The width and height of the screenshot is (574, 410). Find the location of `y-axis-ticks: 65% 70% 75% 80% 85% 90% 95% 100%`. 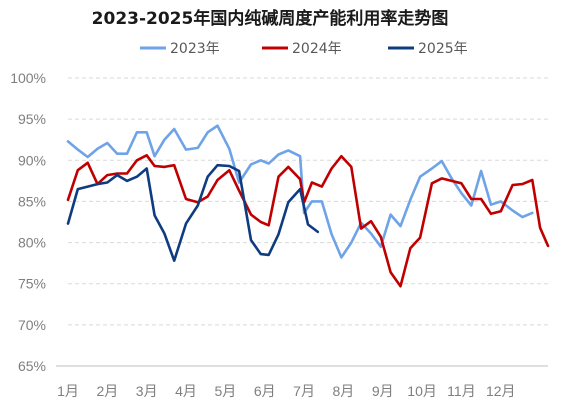

y-axis-ticks: 65% 70% 75% 80% 85% 90% 95% 100% is located at coordinates (28, 222).